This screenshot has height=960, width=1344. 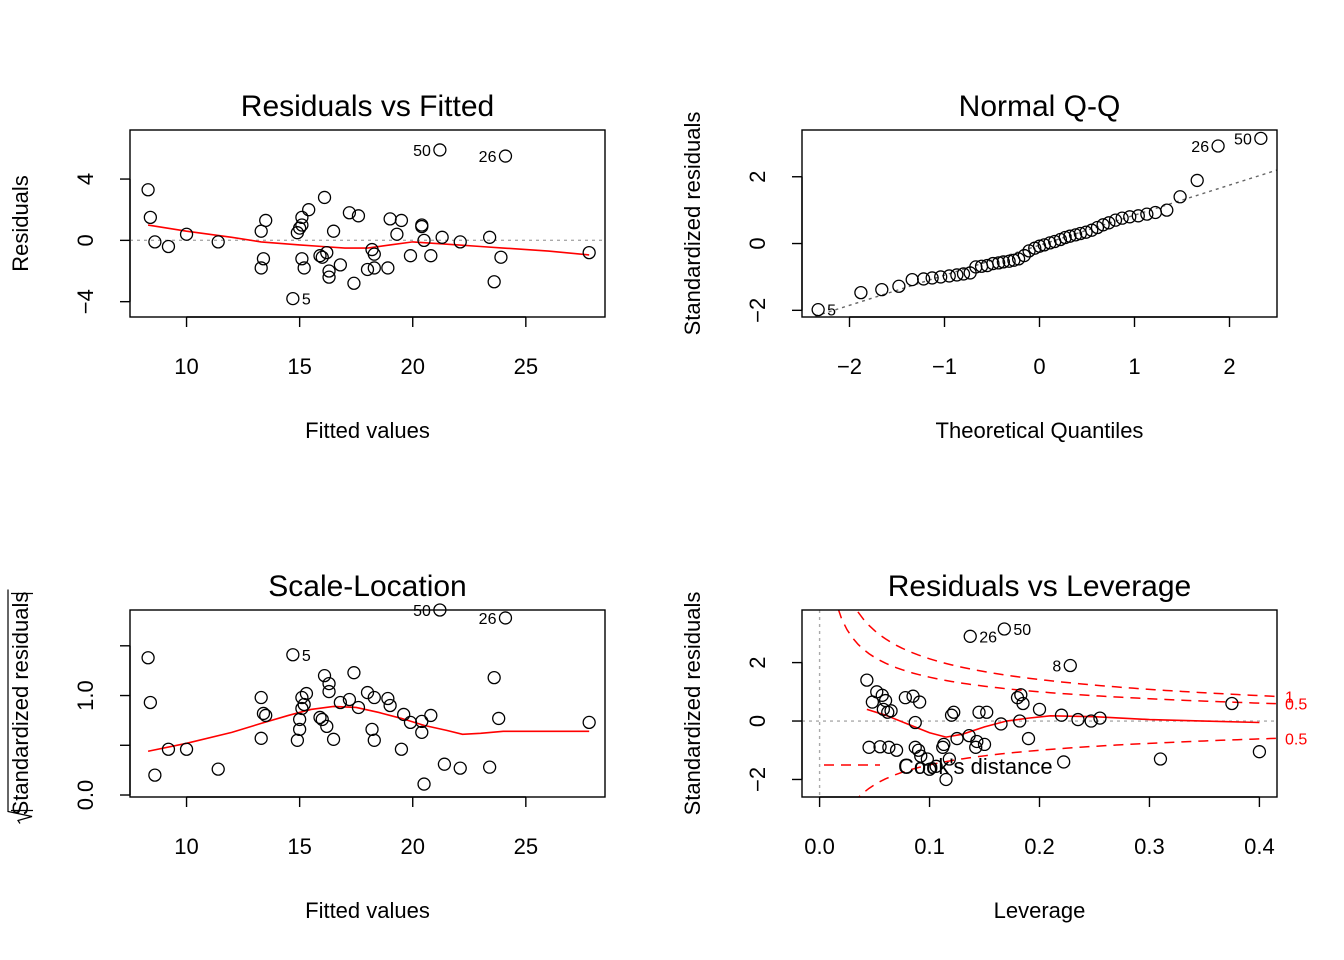 What do you see at coordinates (849, 366) in the screenshot?
I see `x-tick-label: −2` at bounding box center [849, 366].